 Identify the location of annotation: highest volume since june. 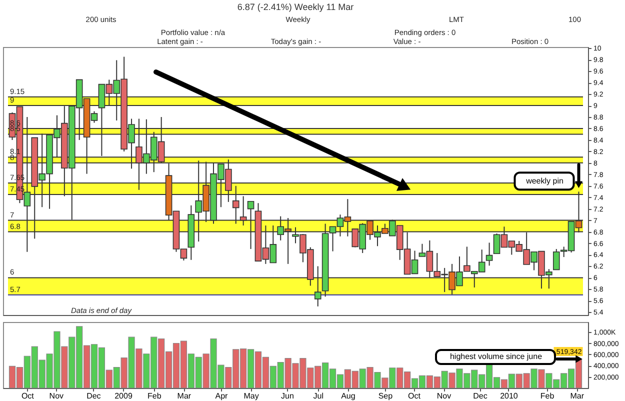
(496, 356).